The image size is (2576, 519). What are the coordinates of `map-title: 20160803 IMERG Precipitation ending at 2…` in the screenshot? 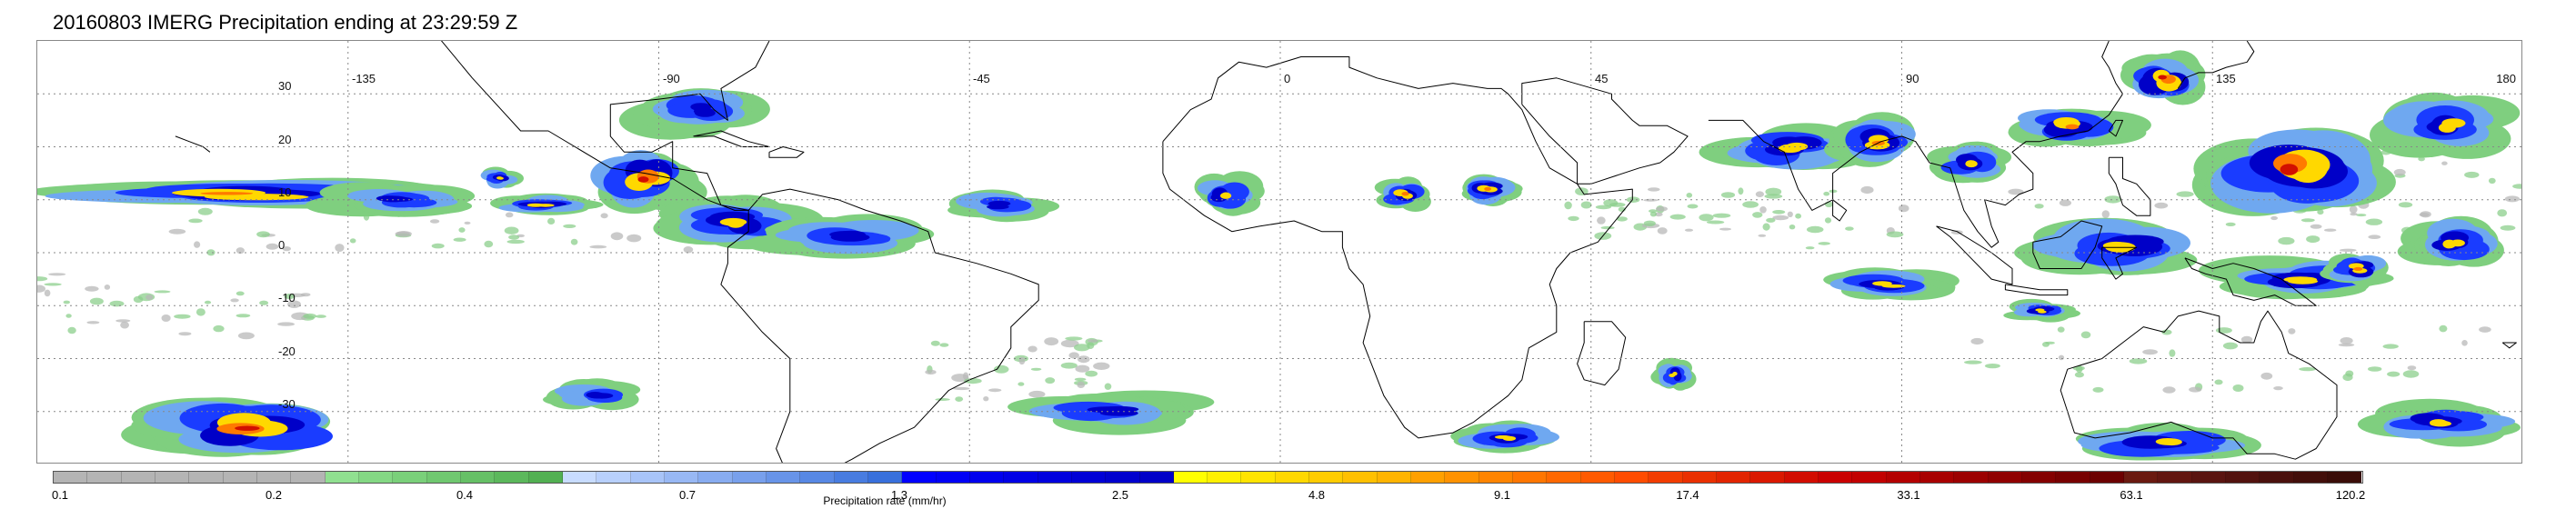 It's located at (286, 22).